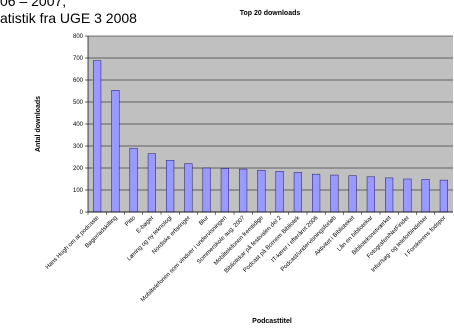  What do you see at coordinates (78, 59) in the screenshot?
I see `y-tick-label: 700` at bounding box center [78, 59].